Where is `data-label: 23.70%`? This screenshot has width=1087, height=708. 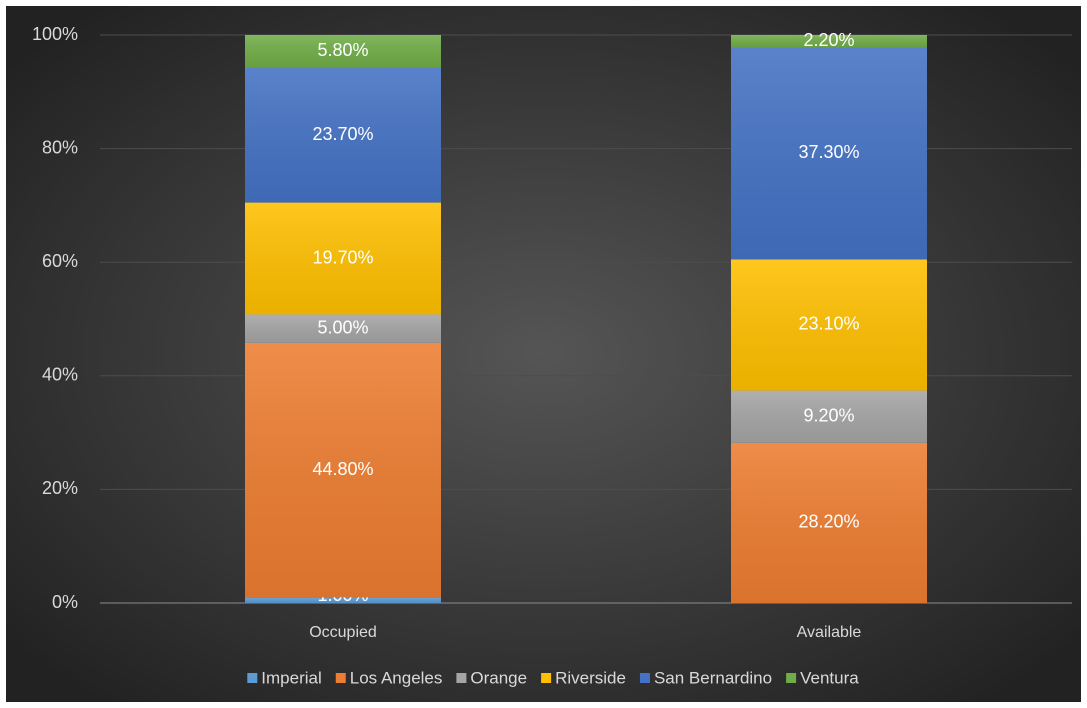 data-label: 23.70% is located at coordinates (342, 134).